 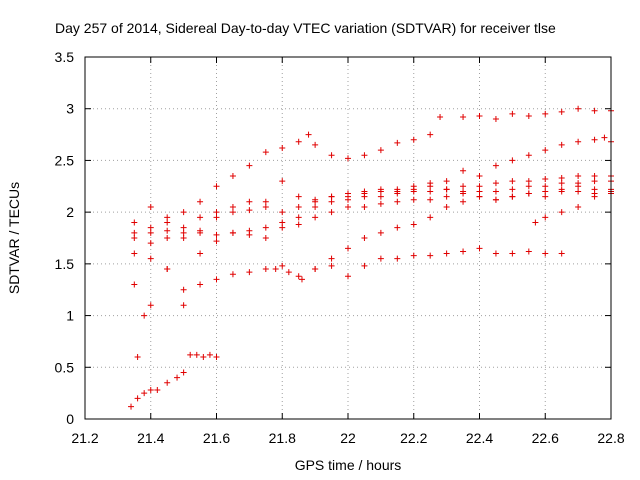 What do you see at coordinates (65, 367) in the screenshot?
I see `y-tick-label: 0.5` at bounding box center [65, 367].